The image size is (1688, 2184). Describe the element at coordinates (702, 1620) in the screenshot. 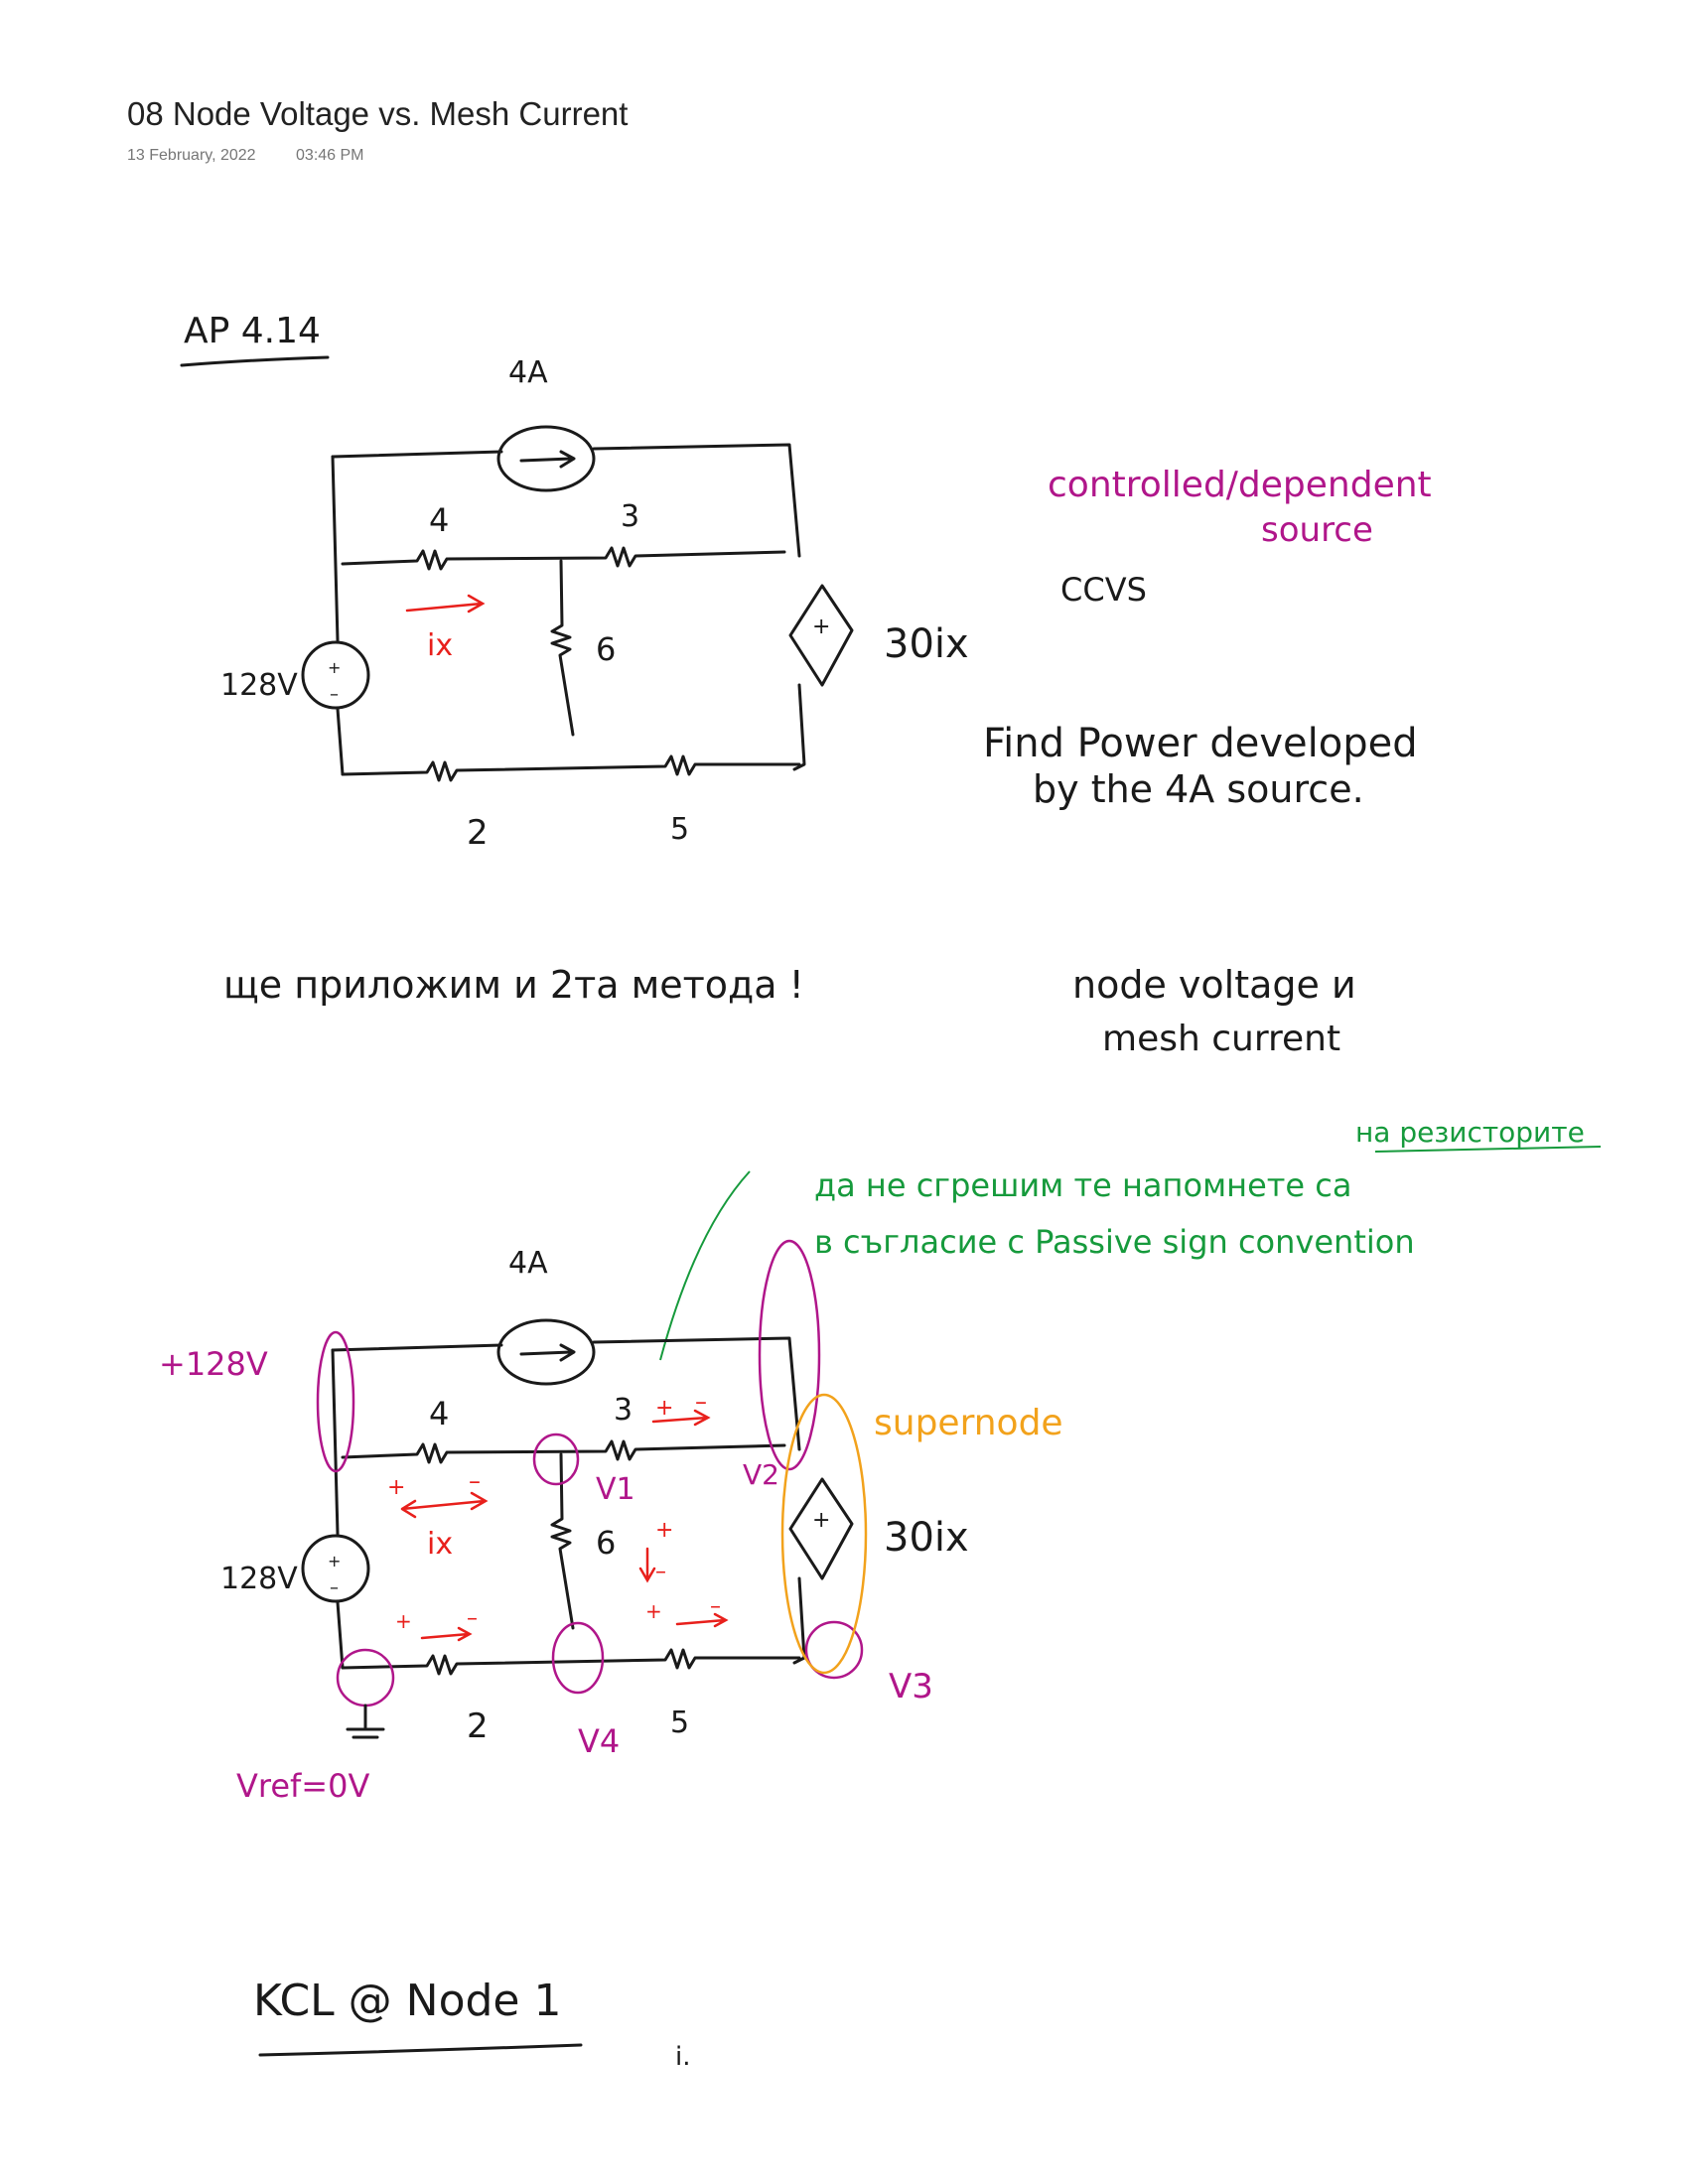

I see `r5-arrow-icon` at that location.